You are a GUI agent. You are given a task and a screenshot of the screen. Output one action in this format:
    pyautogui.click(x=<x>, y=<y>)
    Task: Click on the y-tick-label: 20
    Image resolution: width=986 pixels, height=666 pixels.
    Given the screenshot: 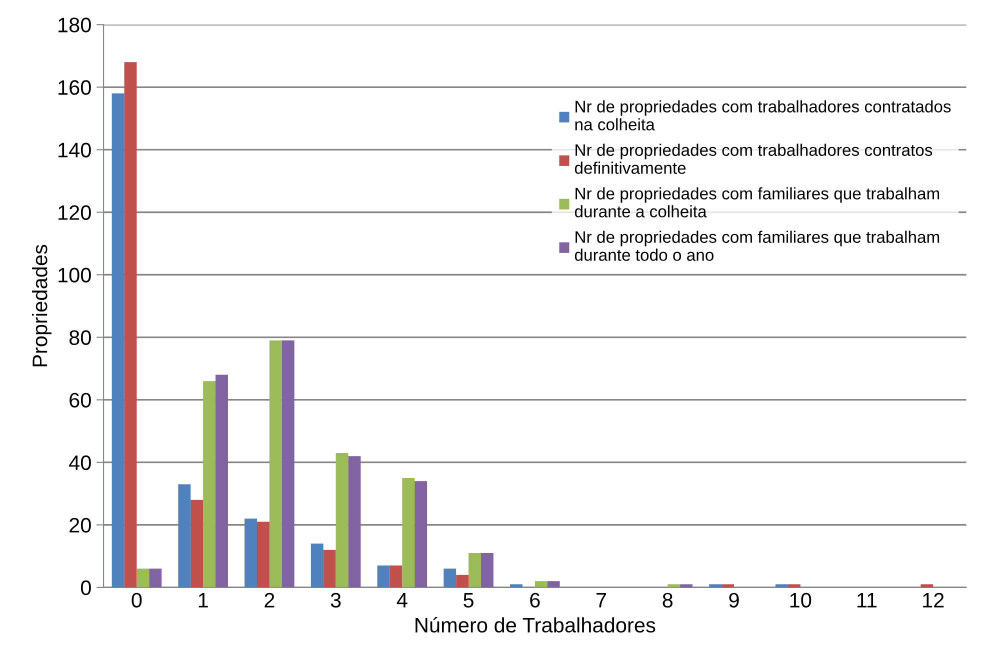 What is the action you would take?
    pyautogui.click(x=80, y=525)
    